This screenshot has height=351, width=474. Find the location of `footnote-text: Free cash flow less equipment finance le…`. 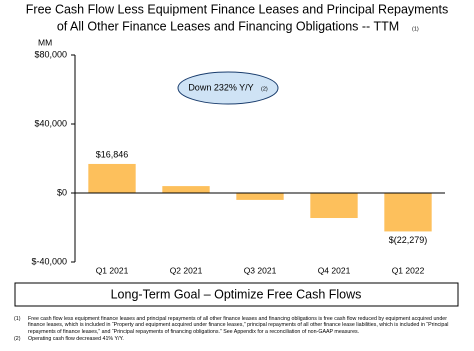

footnote-text: Free cash flow less equipment finance le… is located at coordinates (238, 325).